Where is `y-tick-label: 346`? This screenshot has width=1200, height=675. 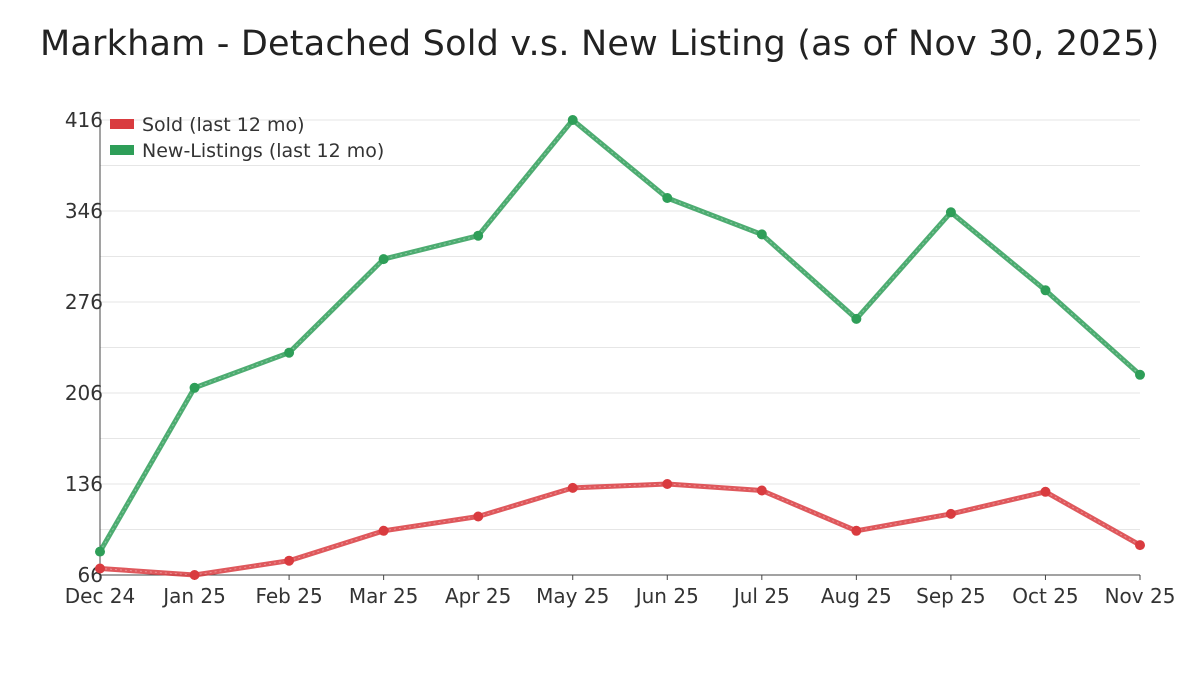
y-tick-label: 346 is located at coordinates (84, 211).